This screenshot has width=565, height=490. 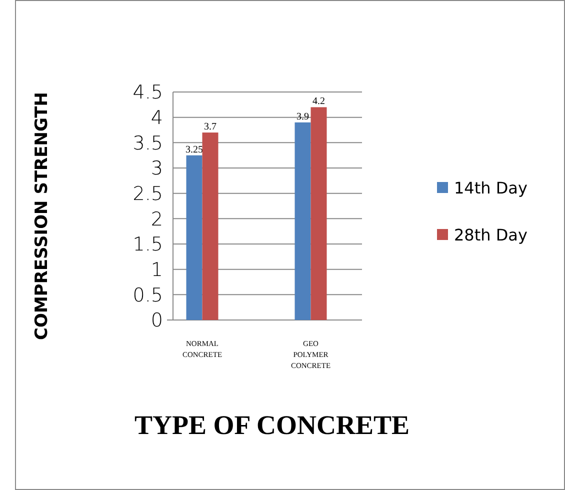 What do you see at coordinates (272, 425) in the screenshot?
I see `x-axis-title: TYPE OF CONCRETE` at bounding box center [272, 425].